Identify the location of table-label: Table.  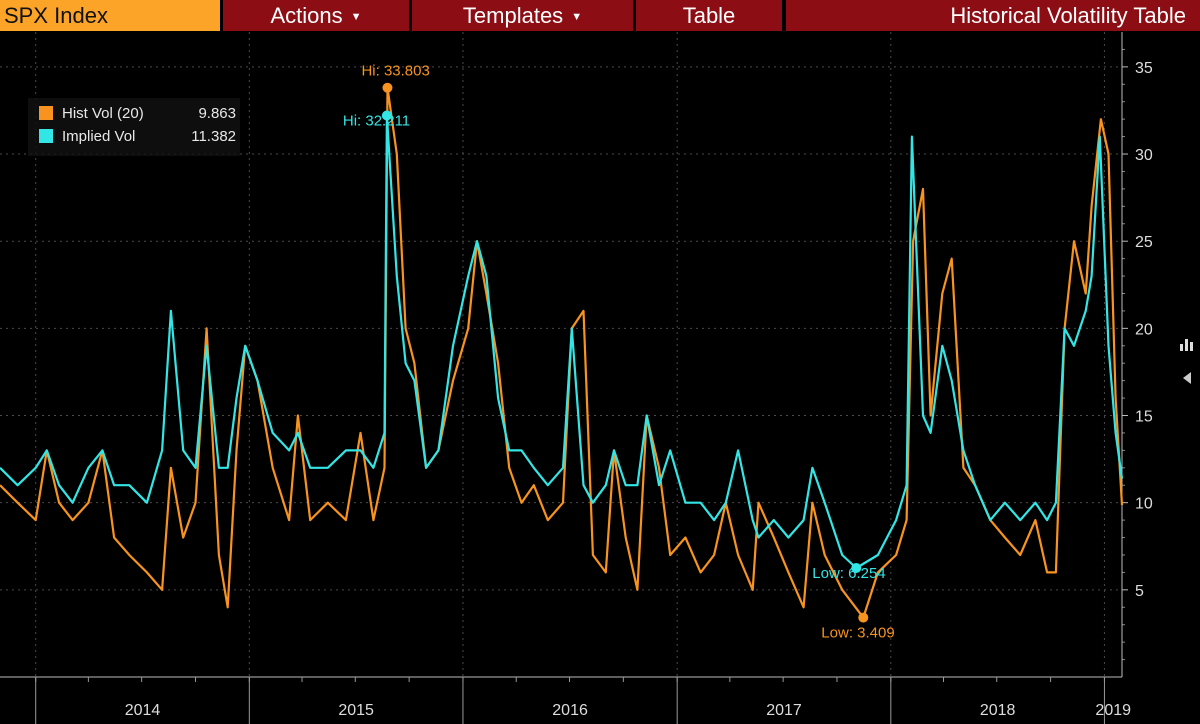
(709, 15).